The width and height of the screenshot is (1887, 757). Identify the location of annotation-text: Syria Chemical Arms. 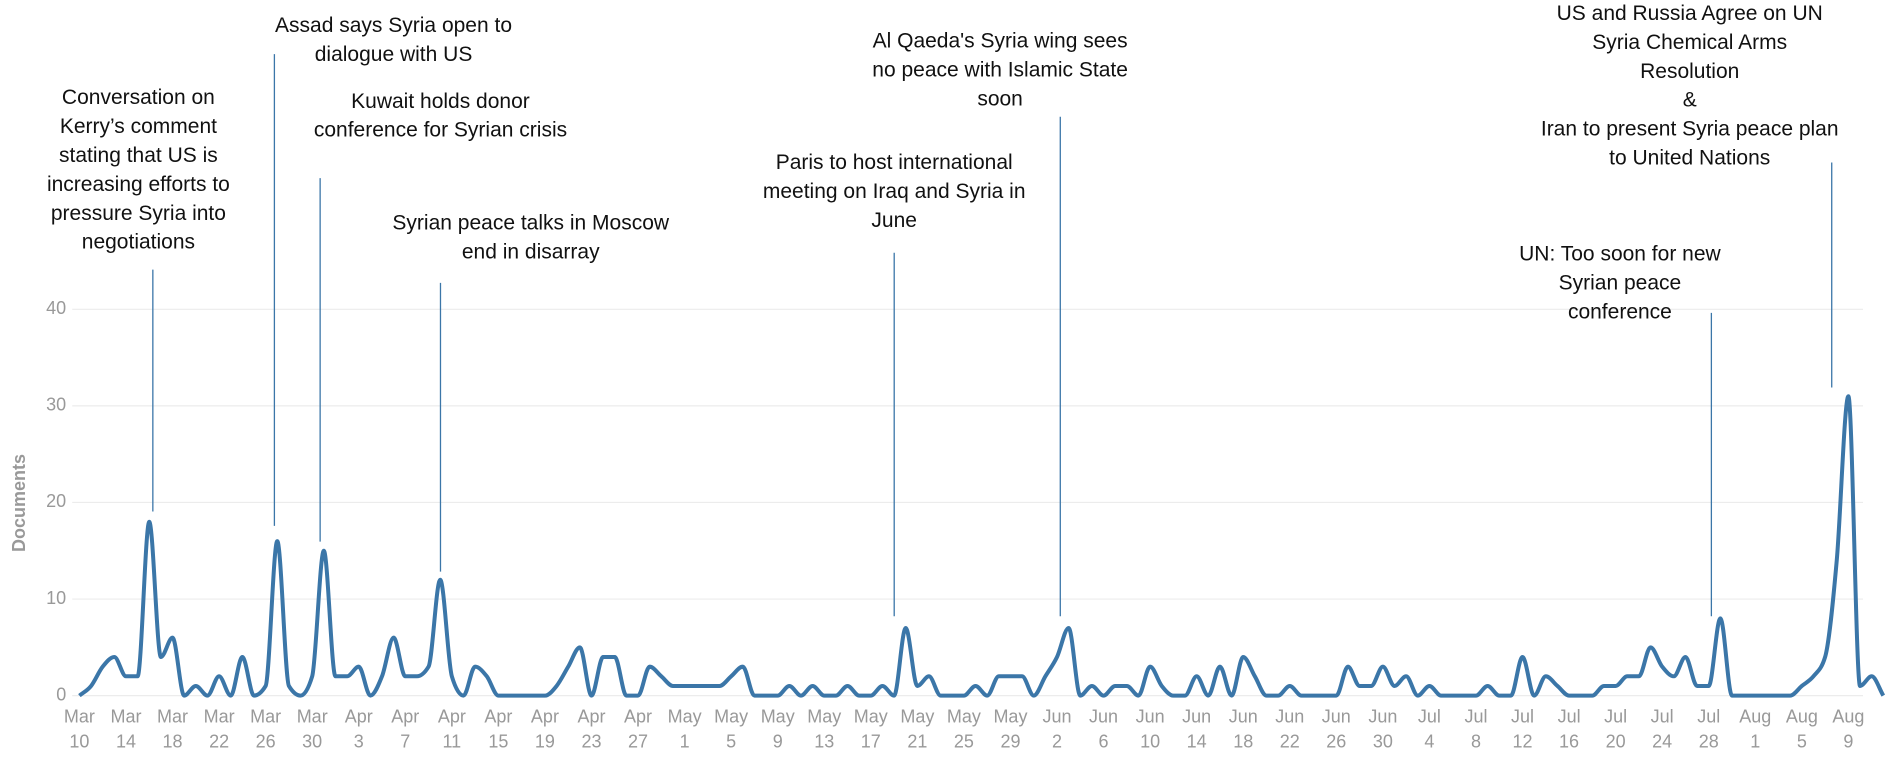
(1689, 42).